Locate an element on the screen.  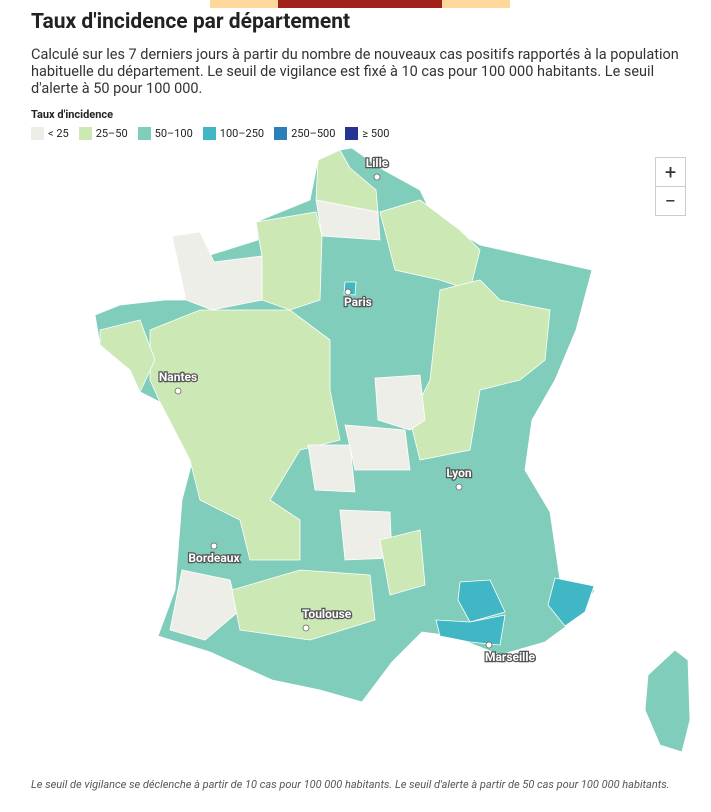
legend-item: ≥ 500 is located at coordinates (367, 133).